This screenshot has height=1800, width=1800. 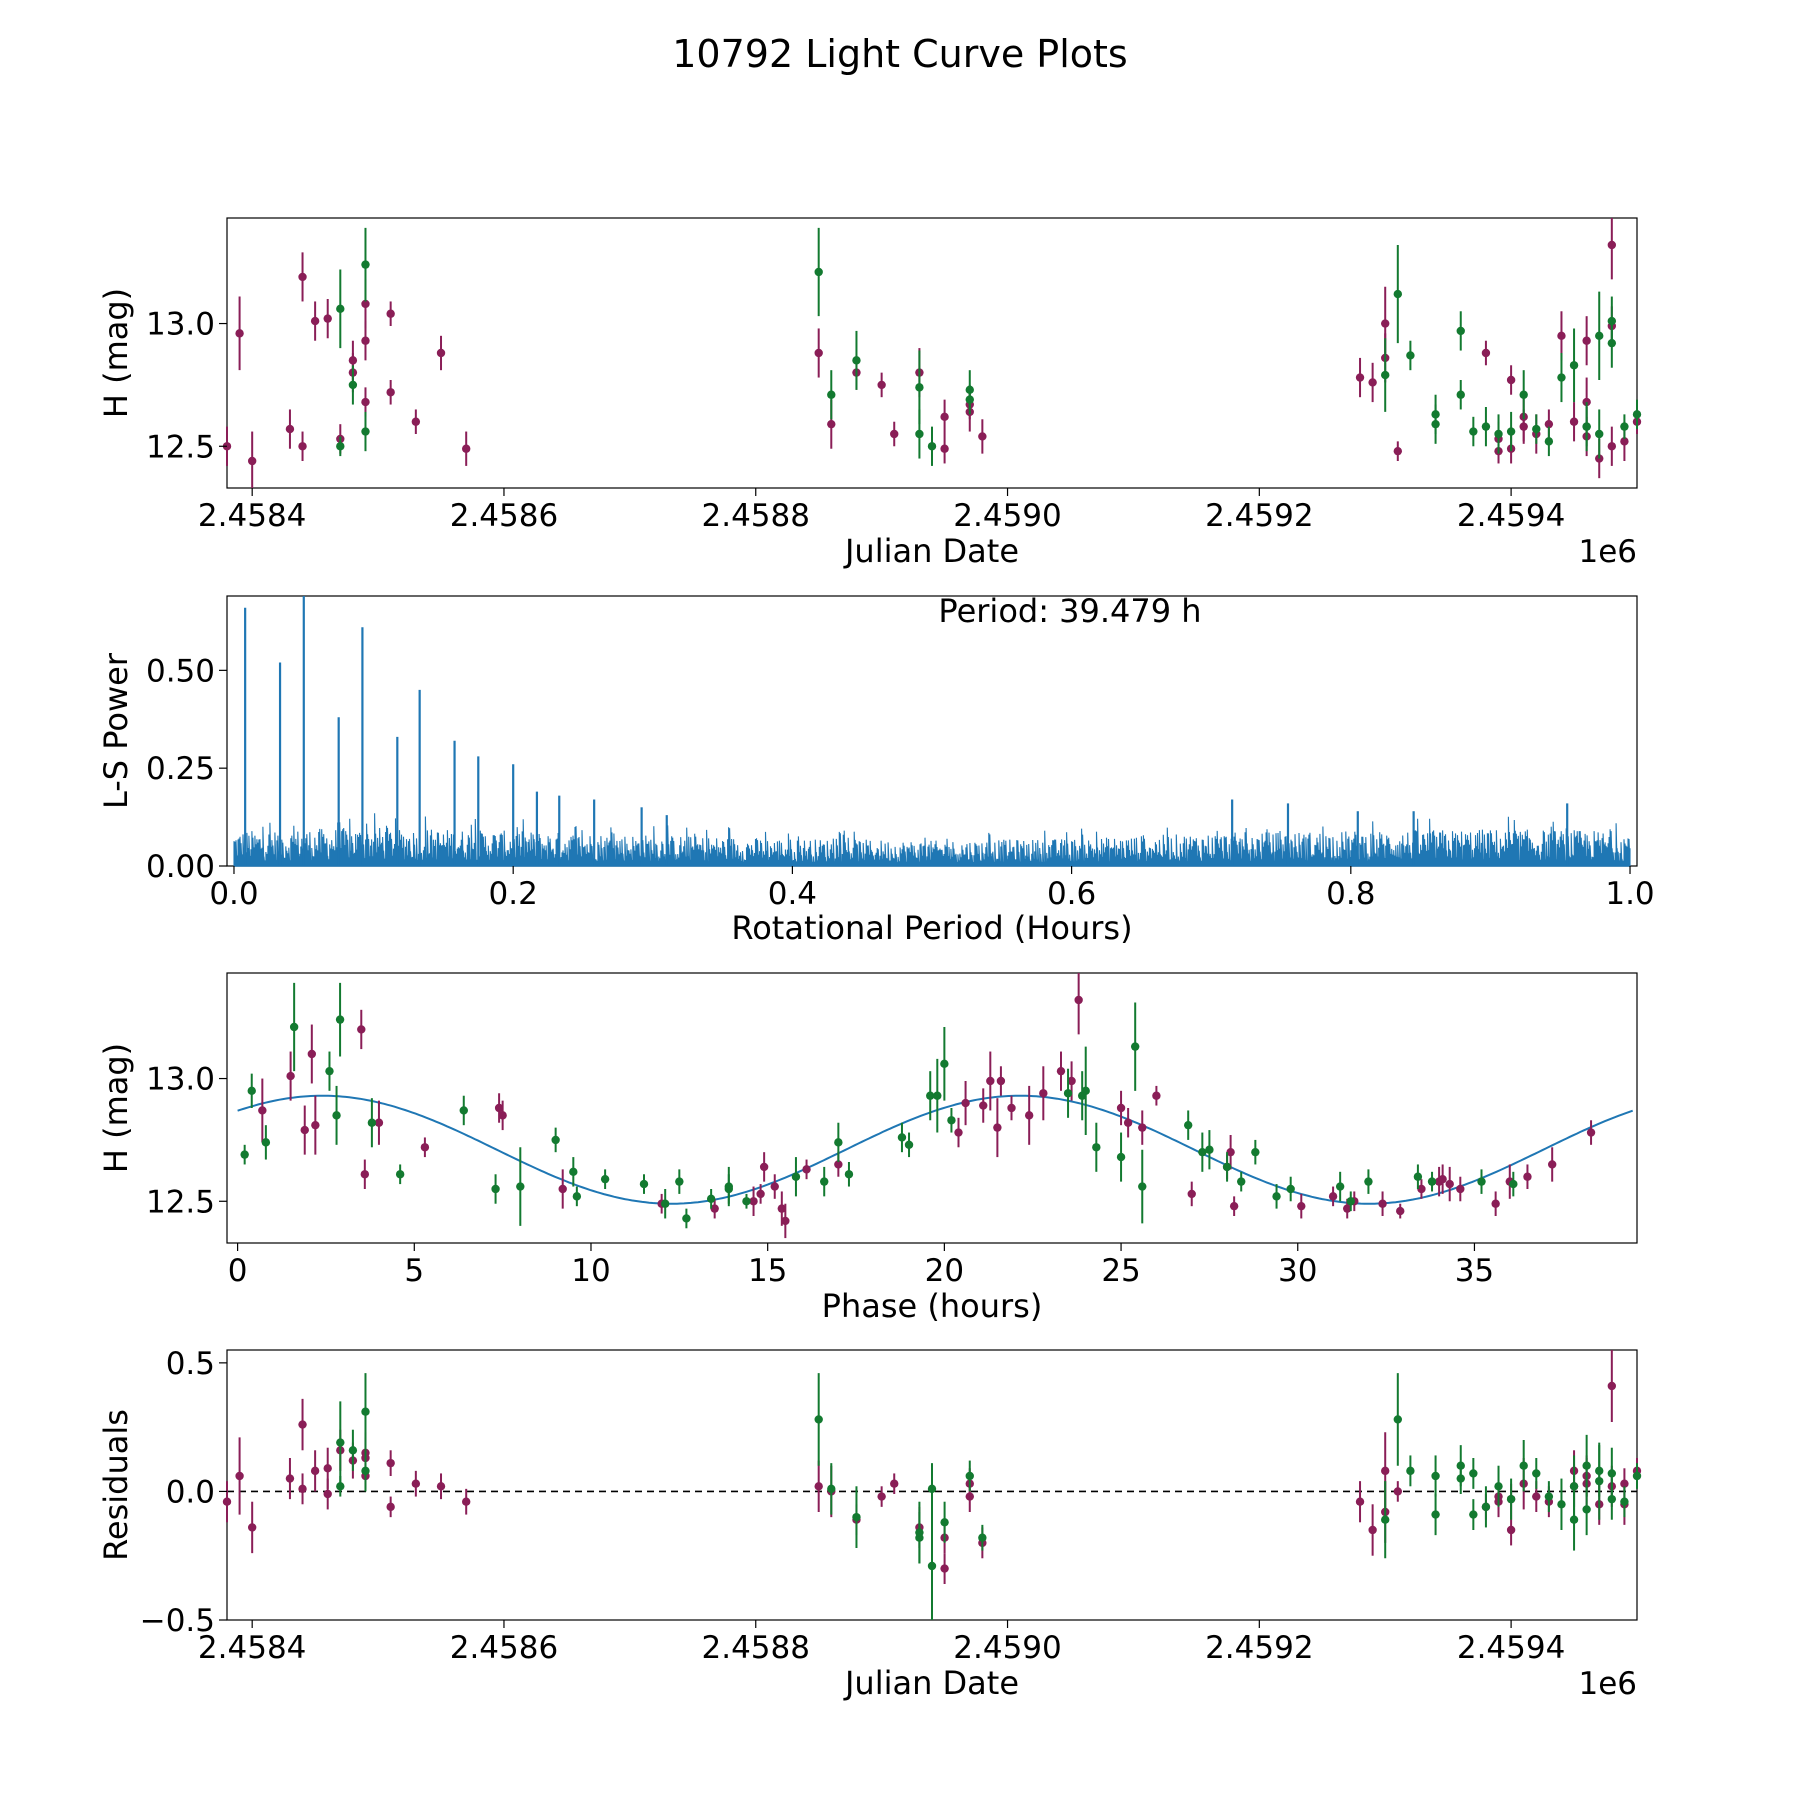 I want to click on panel-phase-fold-plot, so click(x=935, y=1106).